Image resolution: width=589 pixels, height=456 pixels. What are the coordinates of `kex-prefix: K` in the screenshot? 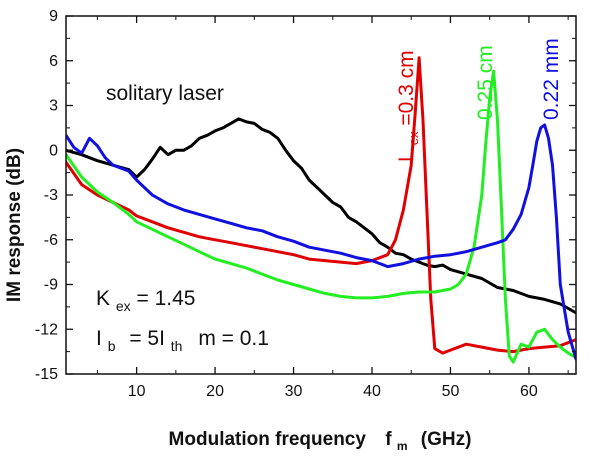 It's located at (103, 298).